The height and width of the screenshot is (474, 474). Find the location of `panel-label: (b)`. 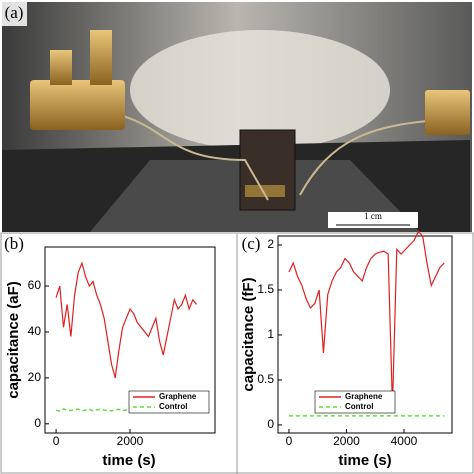

panel-label: (b) is located at coordinates (14, 243).